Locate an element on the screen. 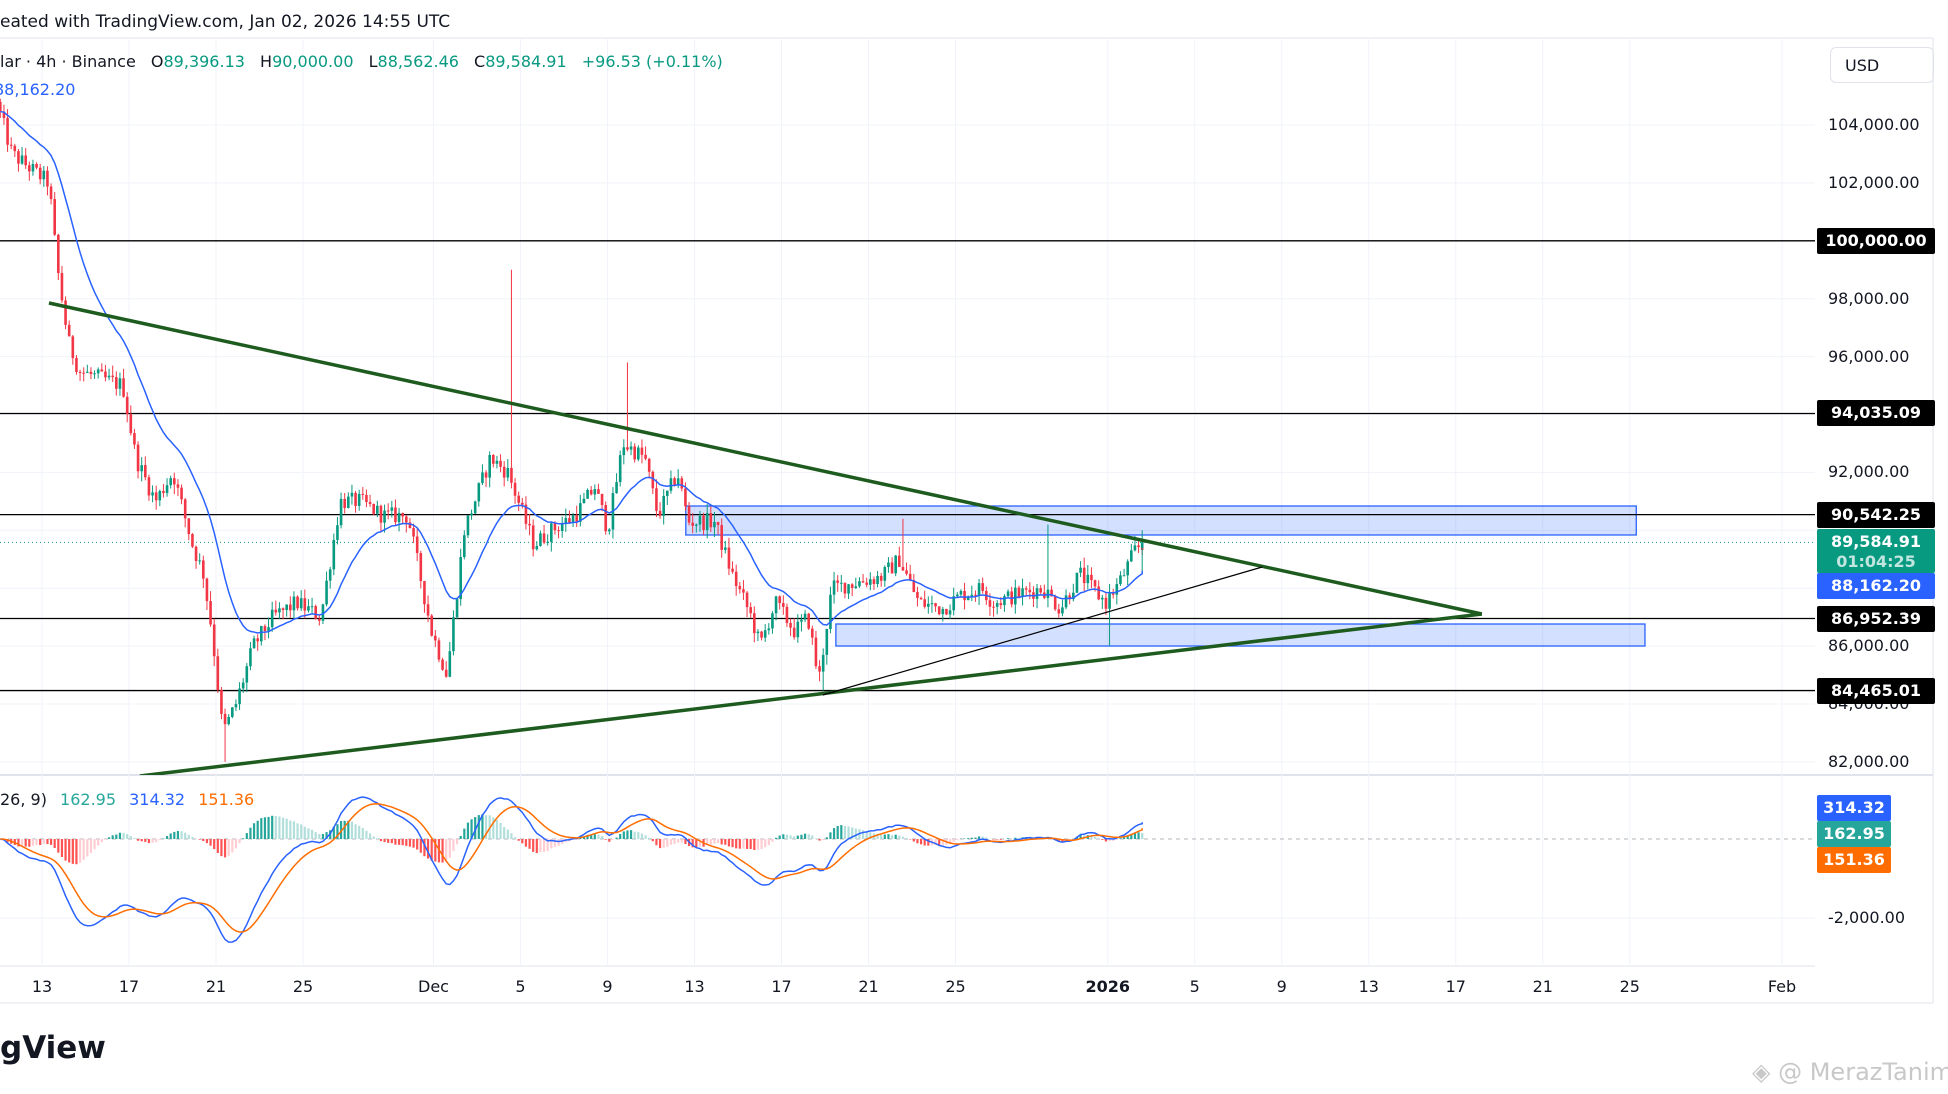 The width and height of the screenshot is (1948, 1094). macd-tick-label: -2,000.00 is located at coordinates (1867, 917).